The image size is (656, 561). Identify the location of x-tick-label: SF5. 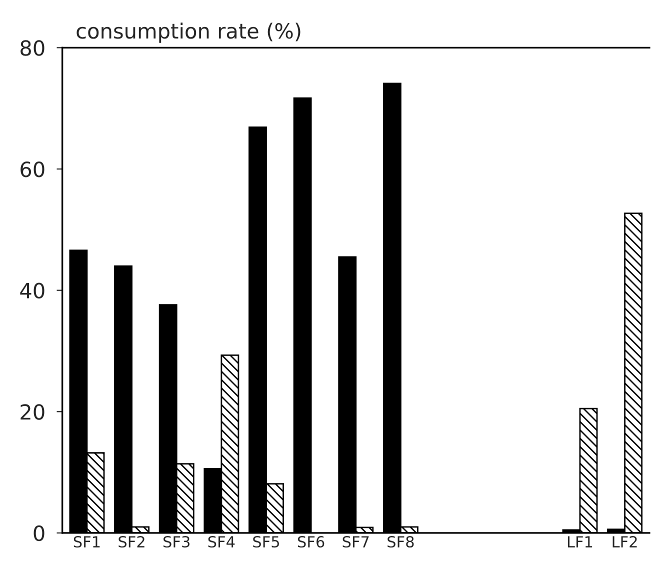
(266, 542).